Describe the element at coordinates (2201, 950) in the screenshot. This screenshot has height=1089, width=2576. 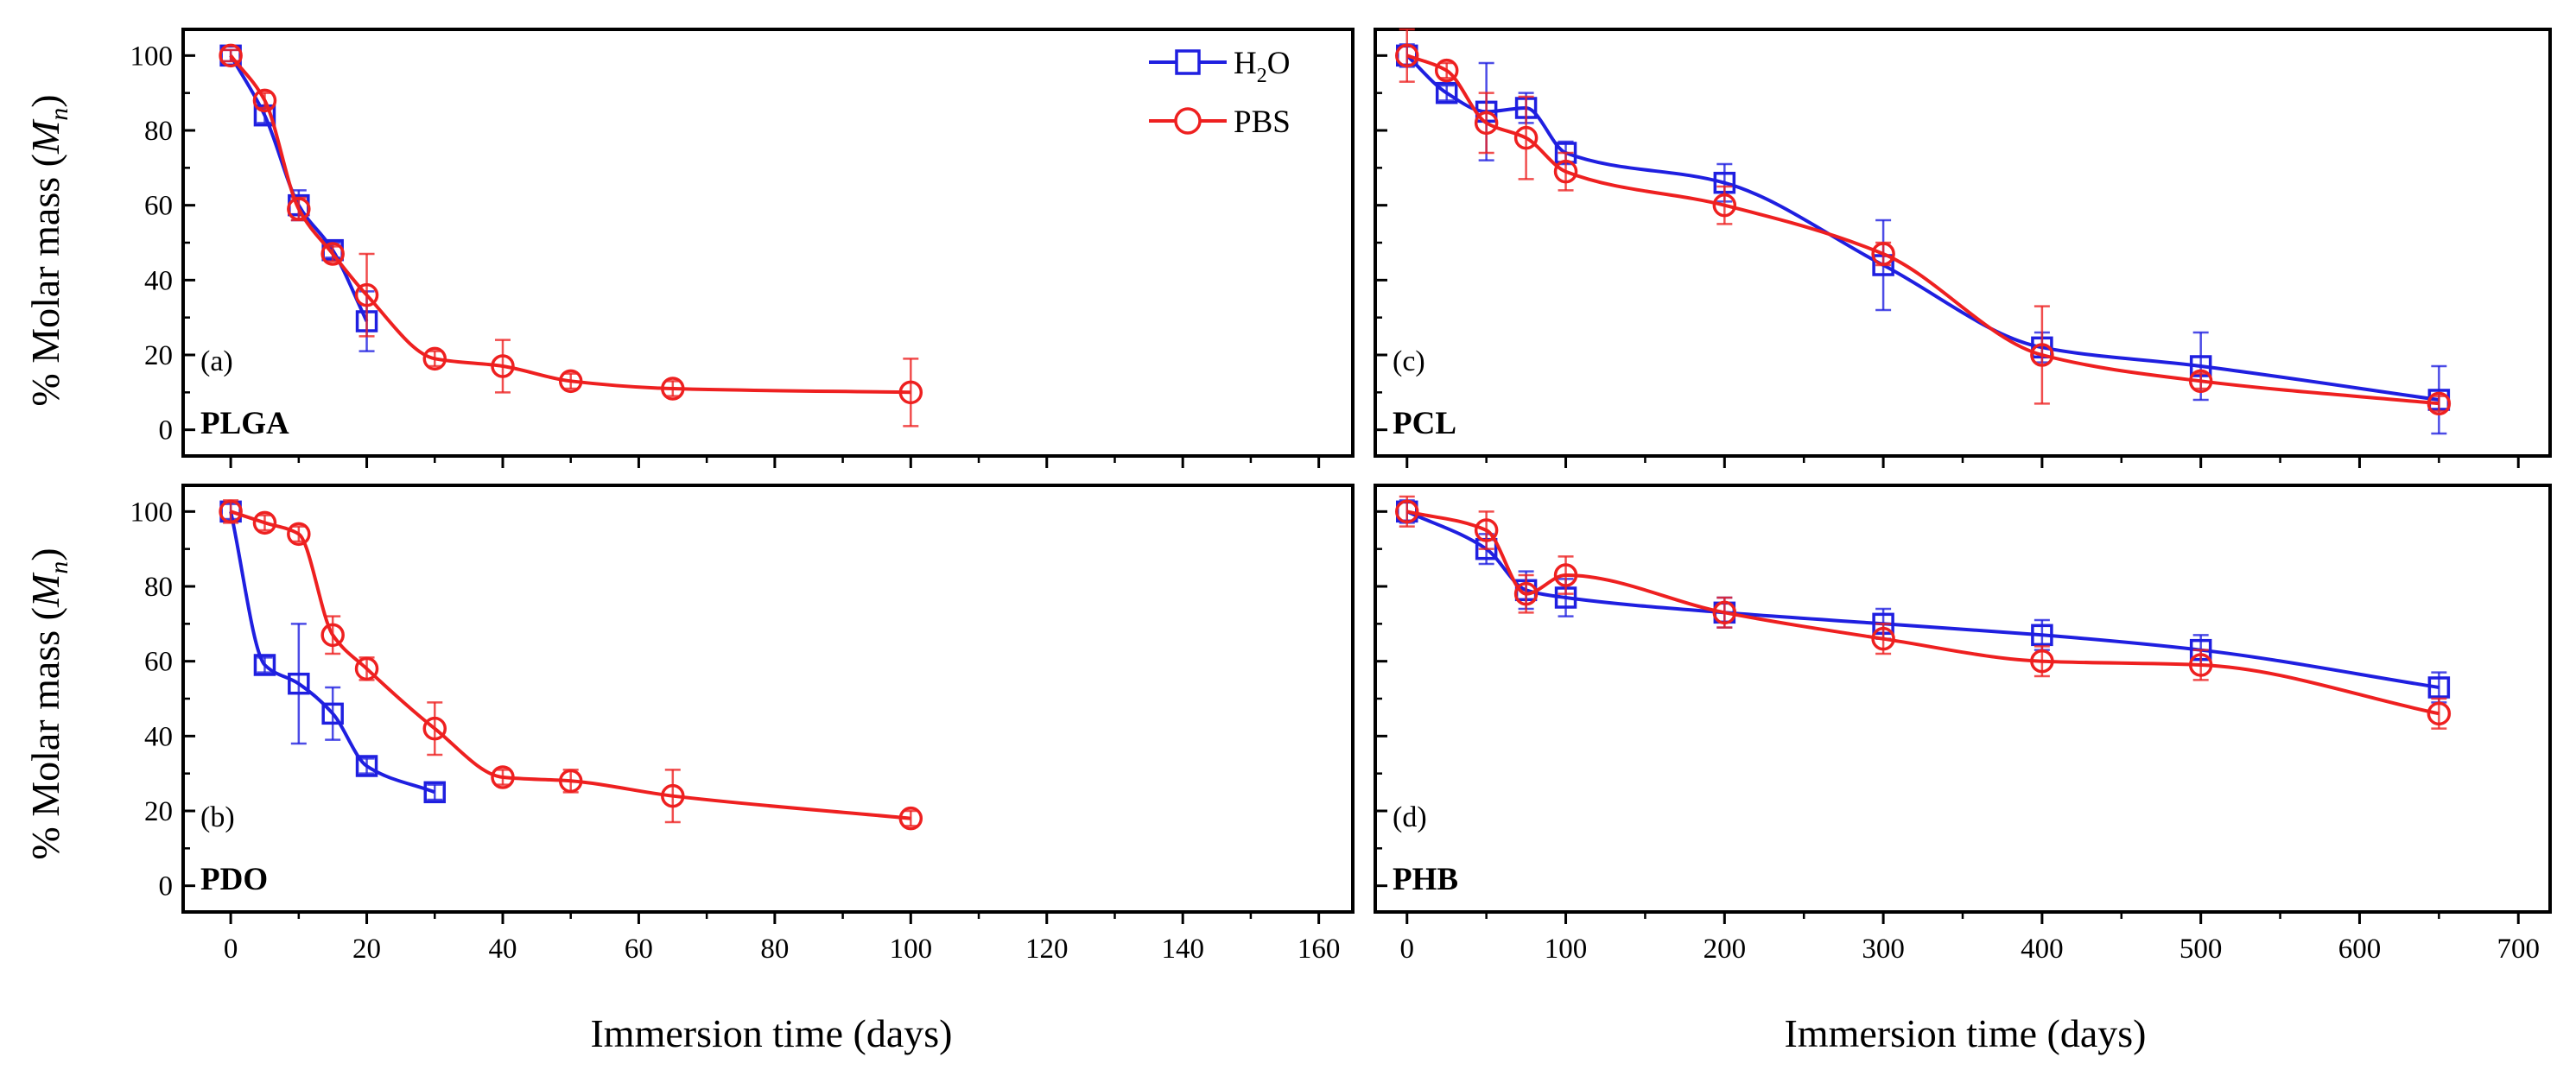
I see `x-tick-label: 500` at that location.